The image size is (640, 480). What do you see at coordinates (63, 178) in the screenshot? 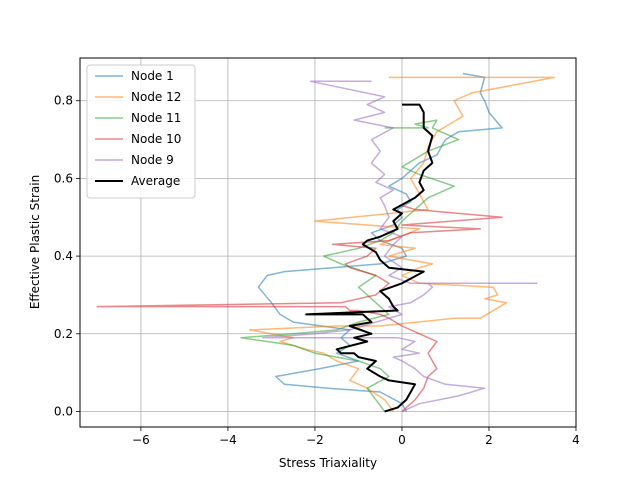
I see `y-tick-label: 0.6` at bounding box center [63, 178].